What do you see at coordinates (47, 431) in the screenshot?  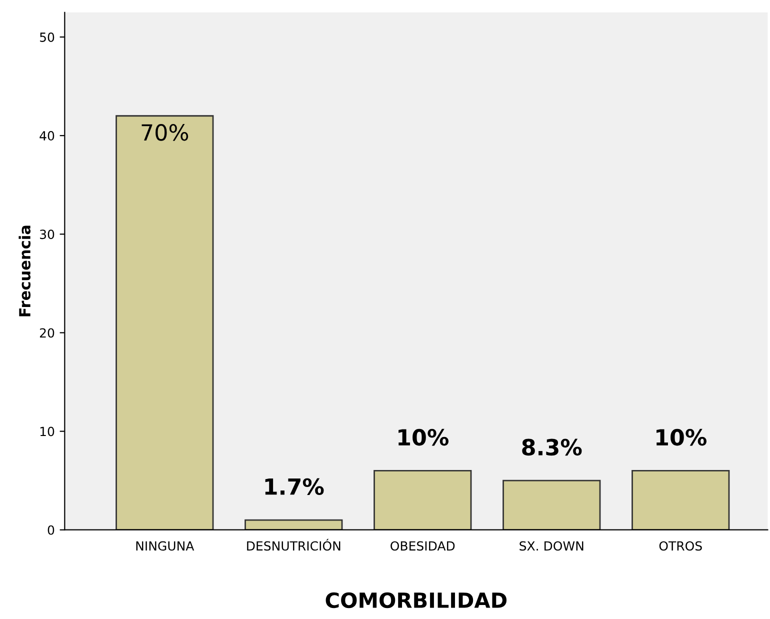 I see `y-tick-label: 10` at bounding box center [47, 431].